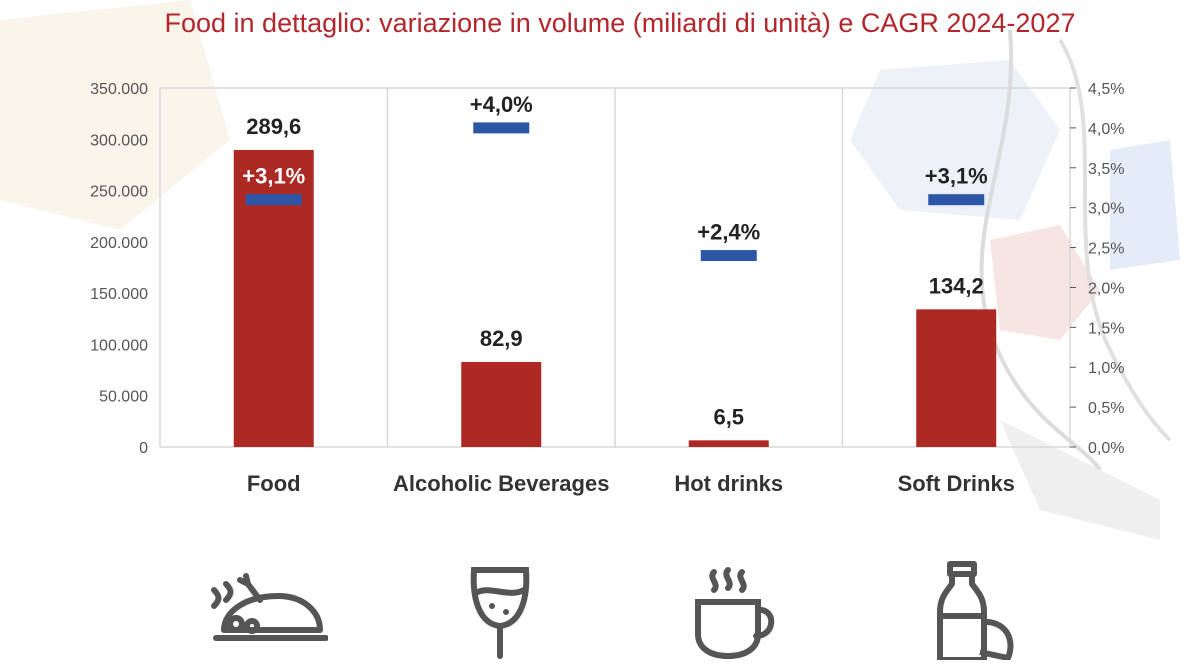 The image size is (1200, 670). Describe the element at coordinates (1106, 209) in the screenshot. I see `y2-axis-tick-label: 3,0%` at that location.